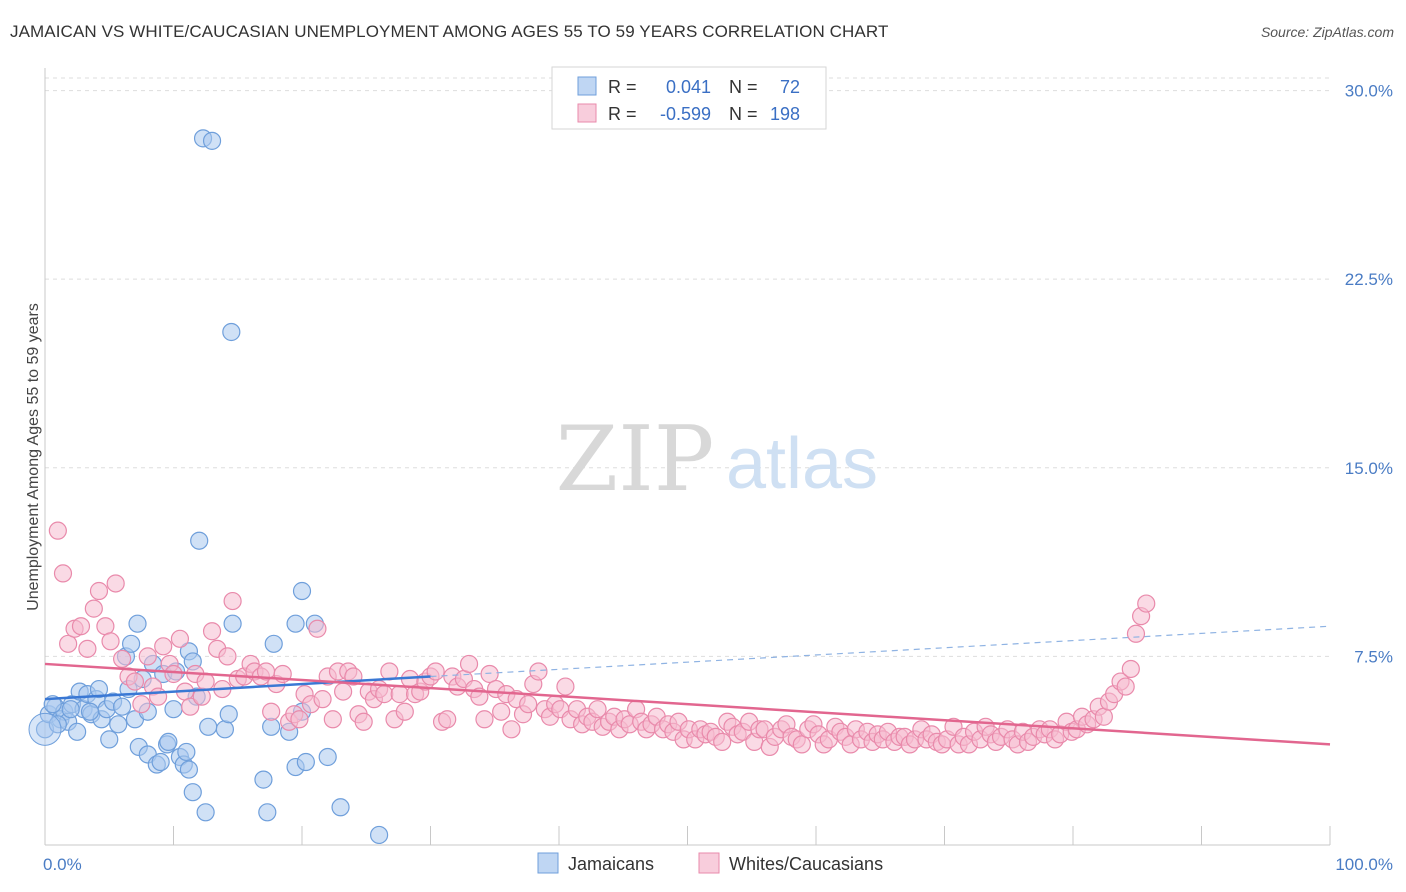 The width and height of the screenshot is (1406, 892). I want to click on legend-r-value: -0.599, so click(685, 114).